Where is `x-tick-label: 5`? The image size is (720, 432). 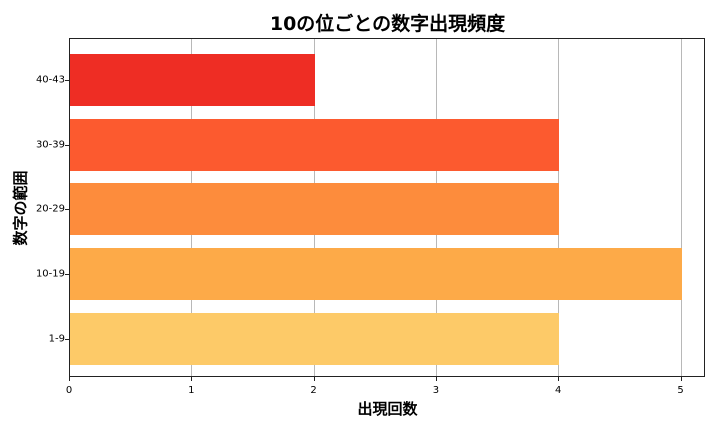 x-tick-label: 5 is located at coordinates (680, 390).